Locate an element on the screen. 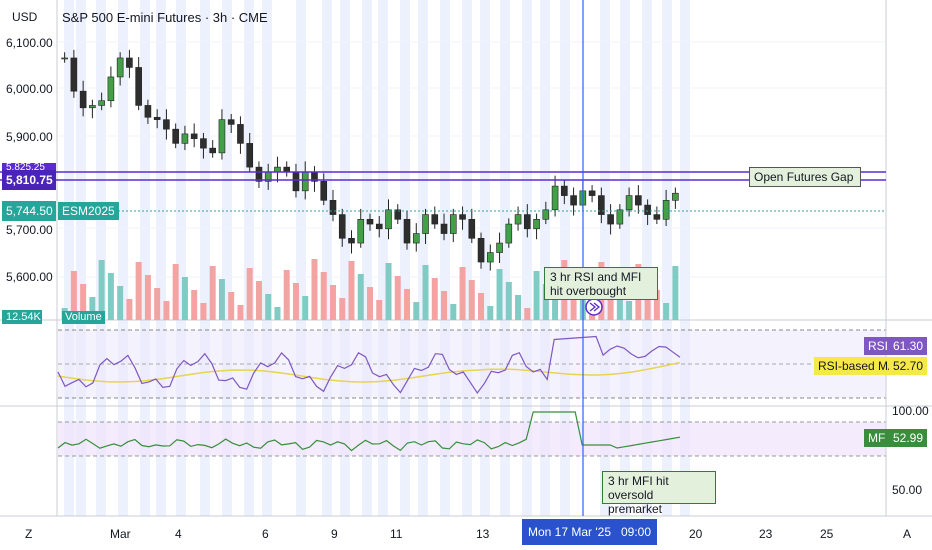 The width and height of the screenshot is (932, 550). gap-price-badge: 5,810.75 is located at coordinates (29, 180).